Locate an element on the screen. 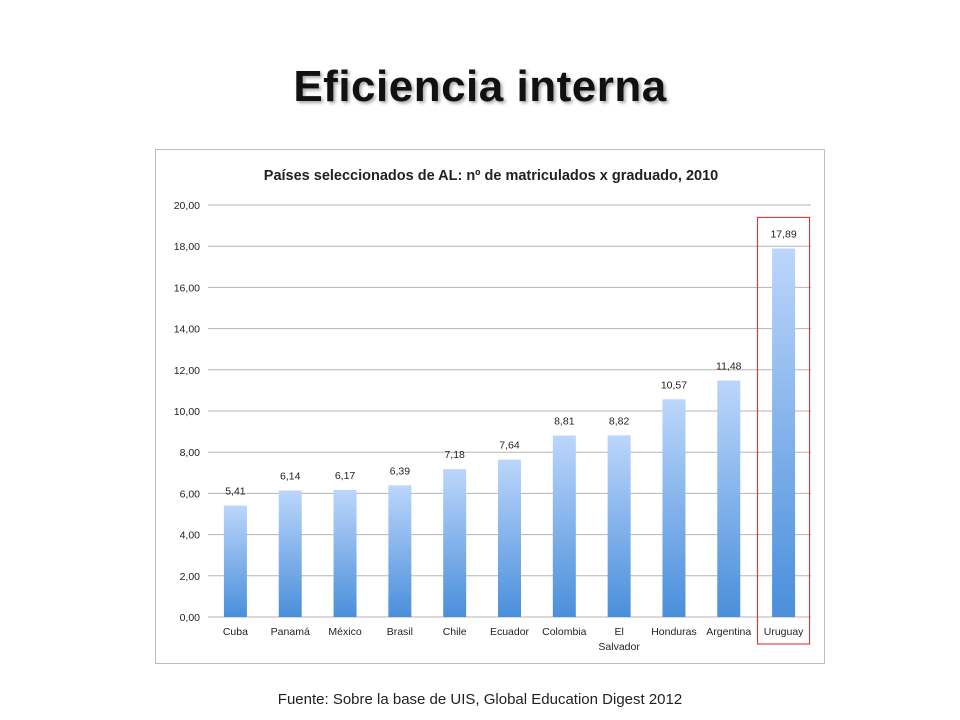 The image size is (960, 720). y-tick-label: 2,00 is located at coordinates (190, 577).